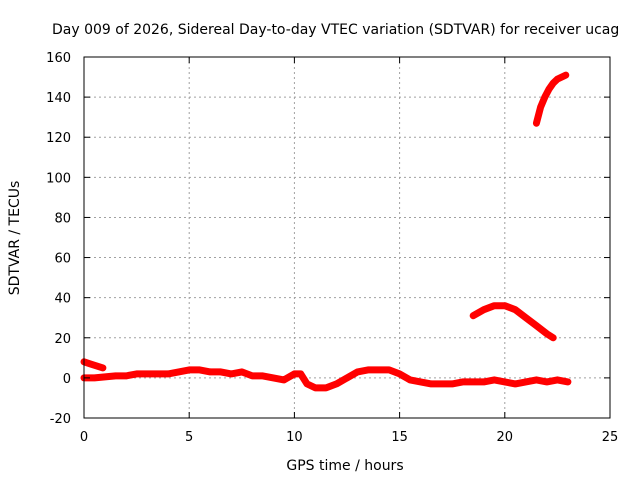 The image size is (640, 480). What do you see at coordinates (58, 58) in the screenshot?
I see `y-tick-label: 160` at bounding box center [58, 58].